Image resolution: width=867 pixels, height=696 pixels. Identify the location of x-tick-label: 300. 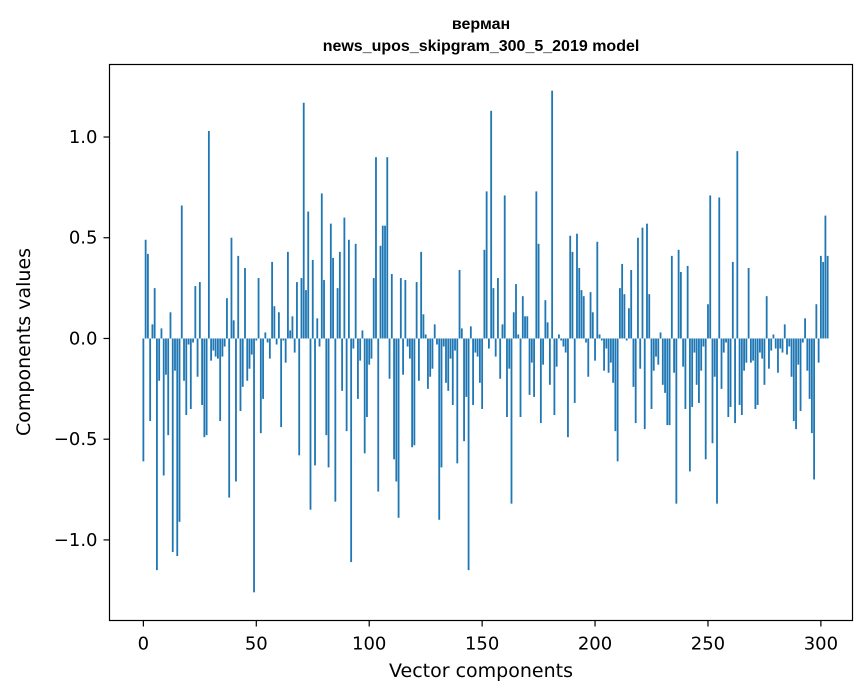
(821, 644).